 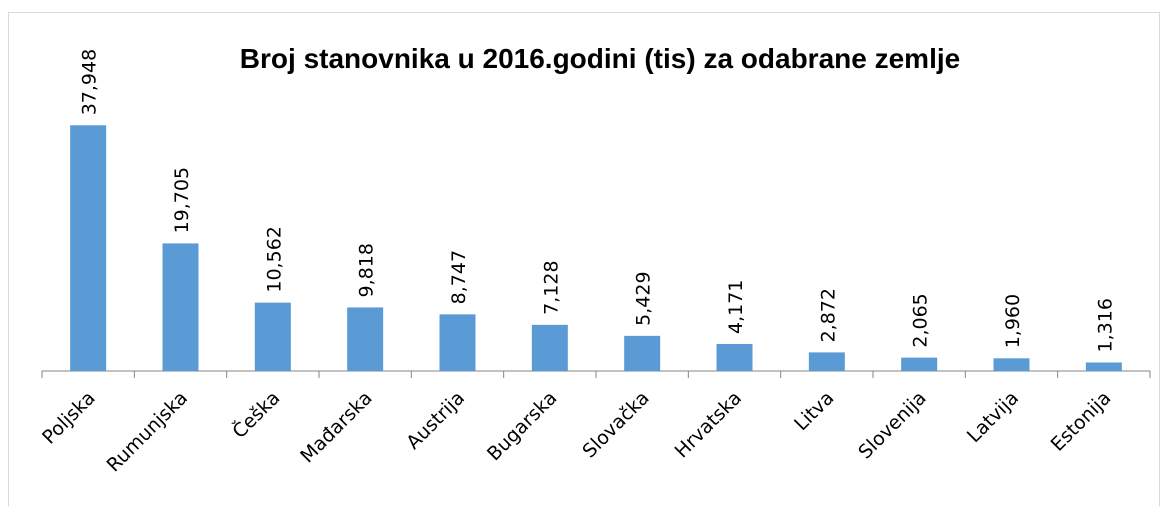 I want to click on data-label: 19,705, so click(x=182, y=200).